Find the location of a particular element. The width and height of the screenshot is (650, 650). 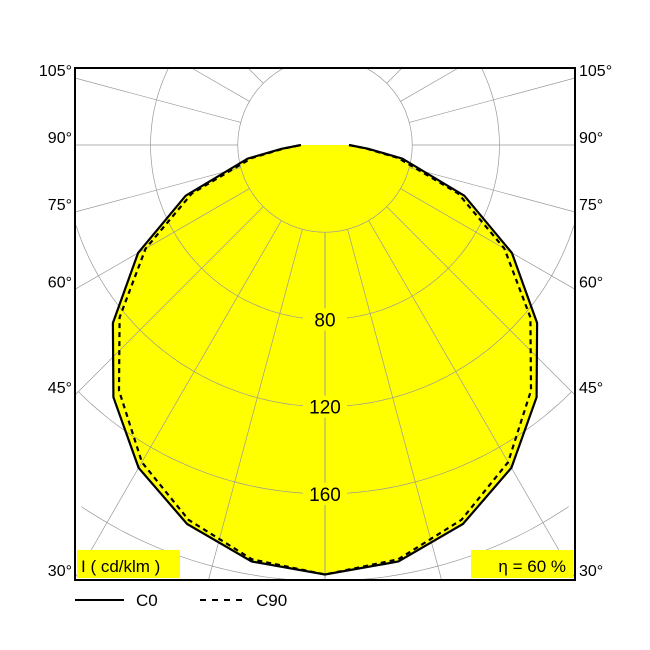

legend-c90-label: C90 is located at coordinates (271, 600).